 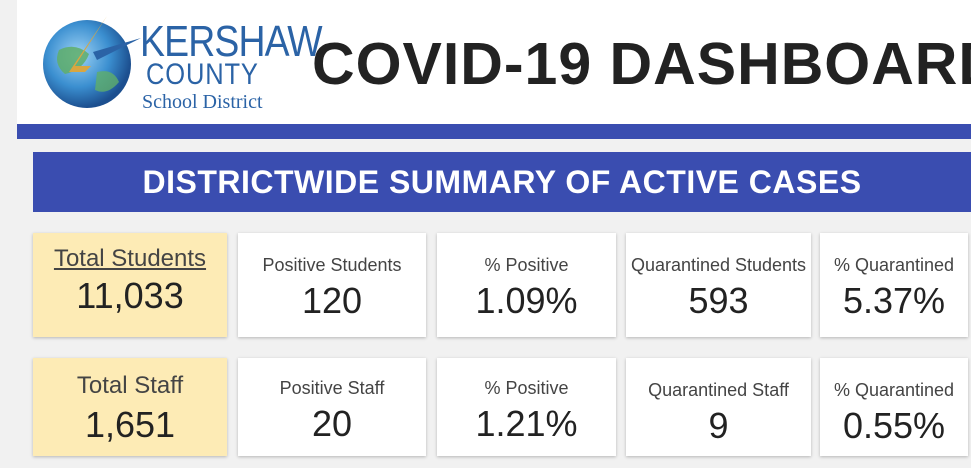 I want to click on logo-line-school-district: School District, so click(x=202, y=102).